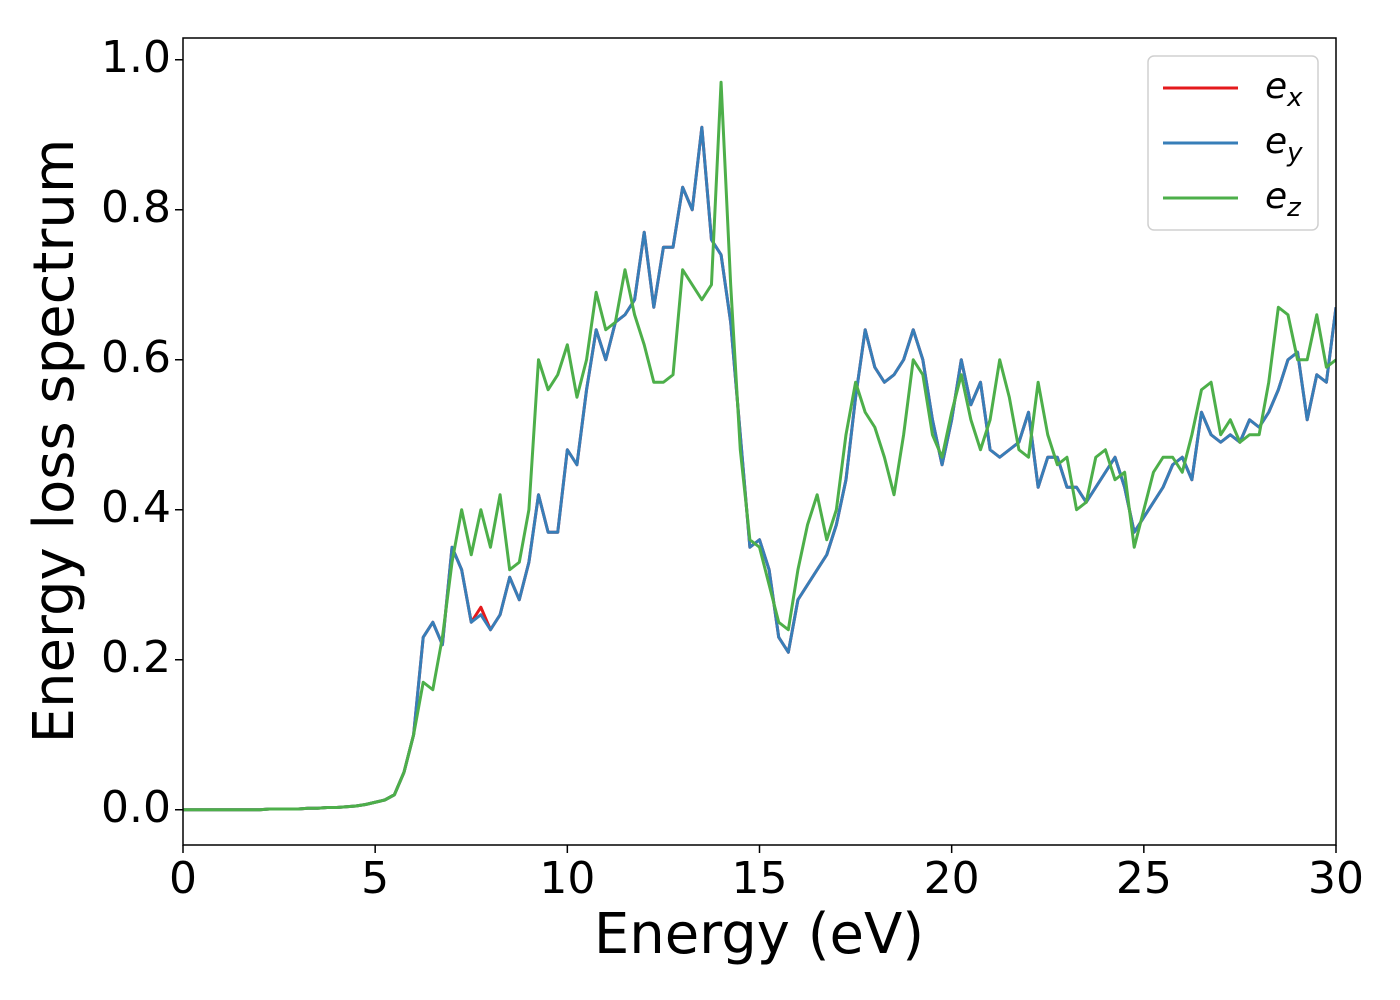  I want to click on legend-label: ey, so click(1284, 144).